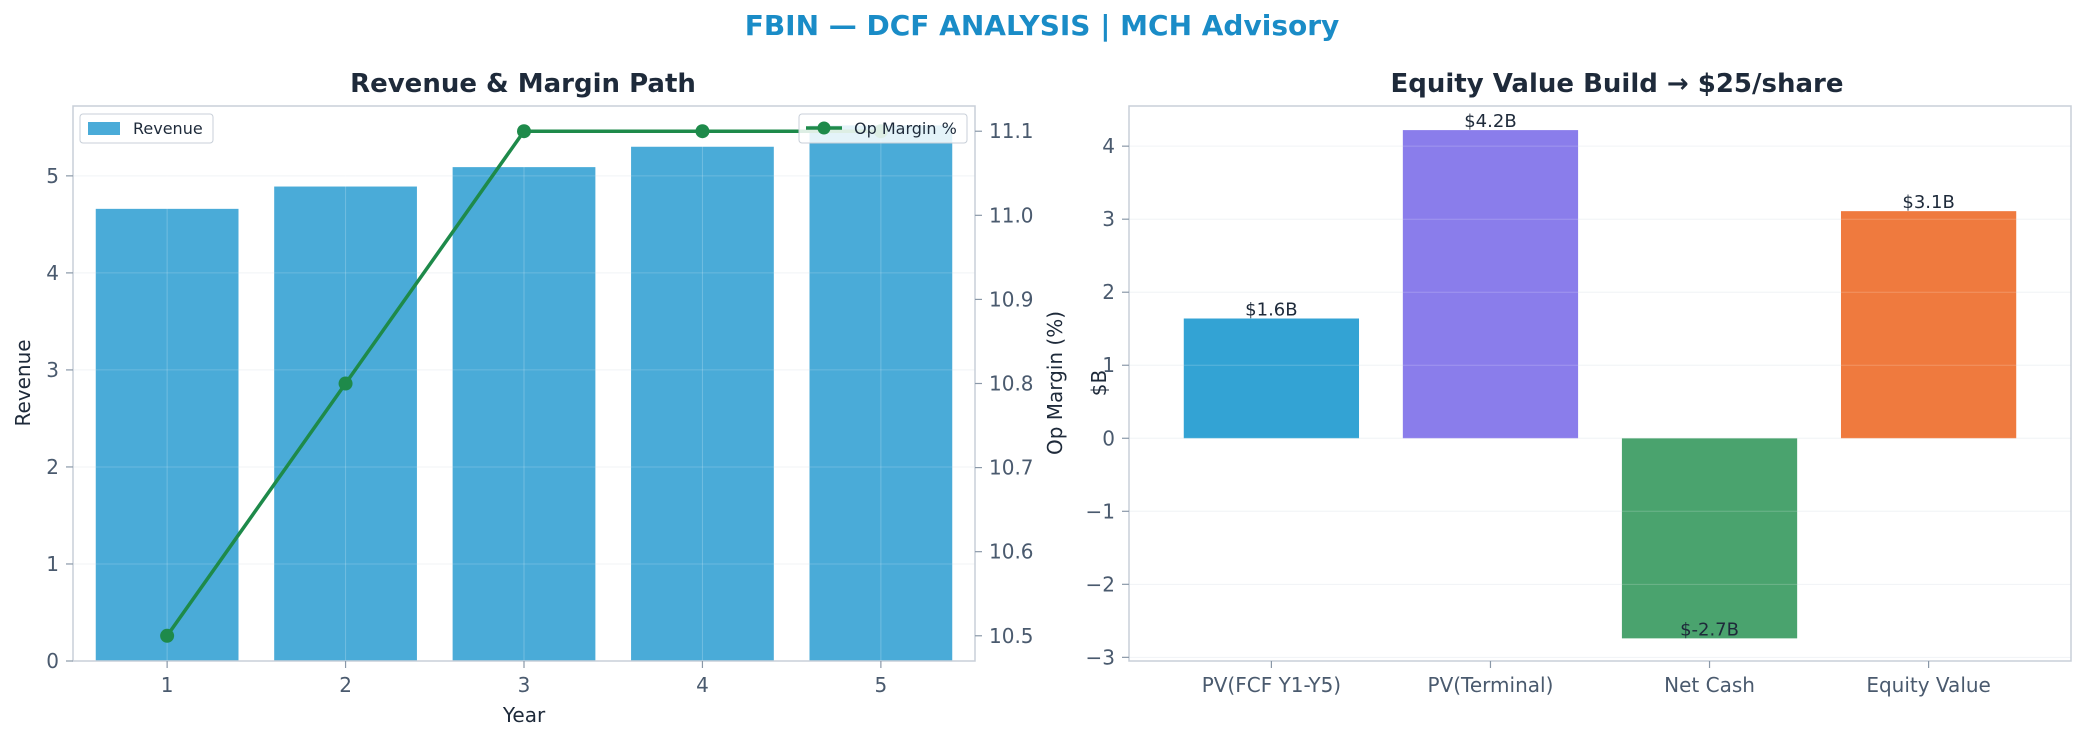 The image size is (2084, 746). I want to click on left-x-tick-label: 2, so click(345, 685).